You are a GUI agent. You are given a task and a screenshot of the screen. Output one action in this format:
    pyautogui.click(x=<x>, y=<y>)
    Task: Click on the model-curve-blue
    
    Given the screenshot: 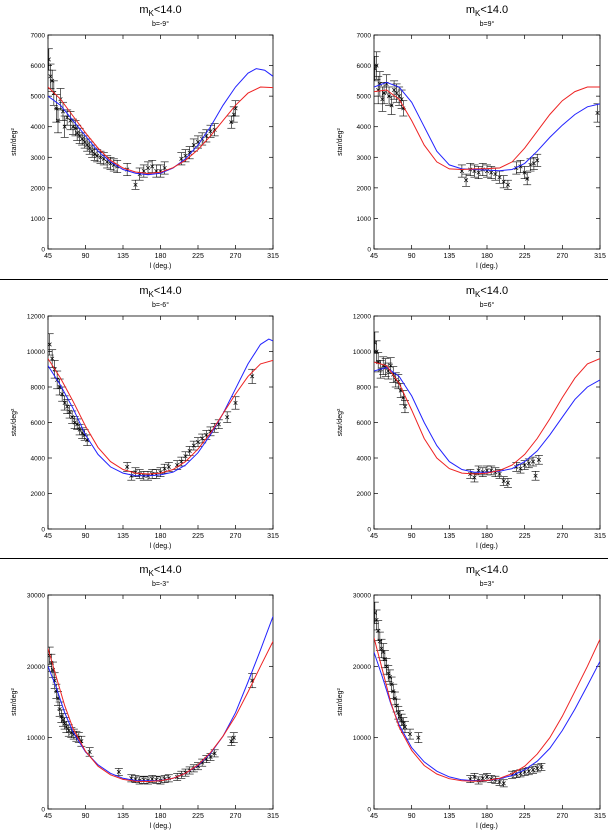 What is the action you would take?
    pyautogui.click(x=487, y=716)
    